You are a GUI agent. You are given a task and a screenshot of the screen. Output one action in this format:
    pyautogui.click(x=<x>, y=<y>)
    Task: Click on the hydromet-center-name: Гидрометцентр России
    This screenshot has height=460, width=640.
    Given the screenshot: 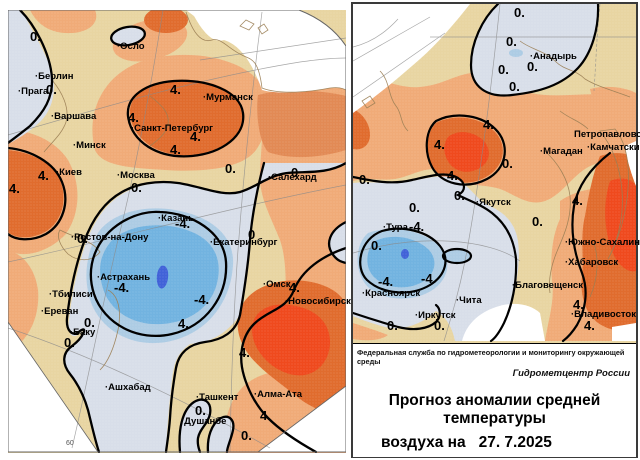 What is the action you would take?
    pyautogui.click(x=571, y=373)
    